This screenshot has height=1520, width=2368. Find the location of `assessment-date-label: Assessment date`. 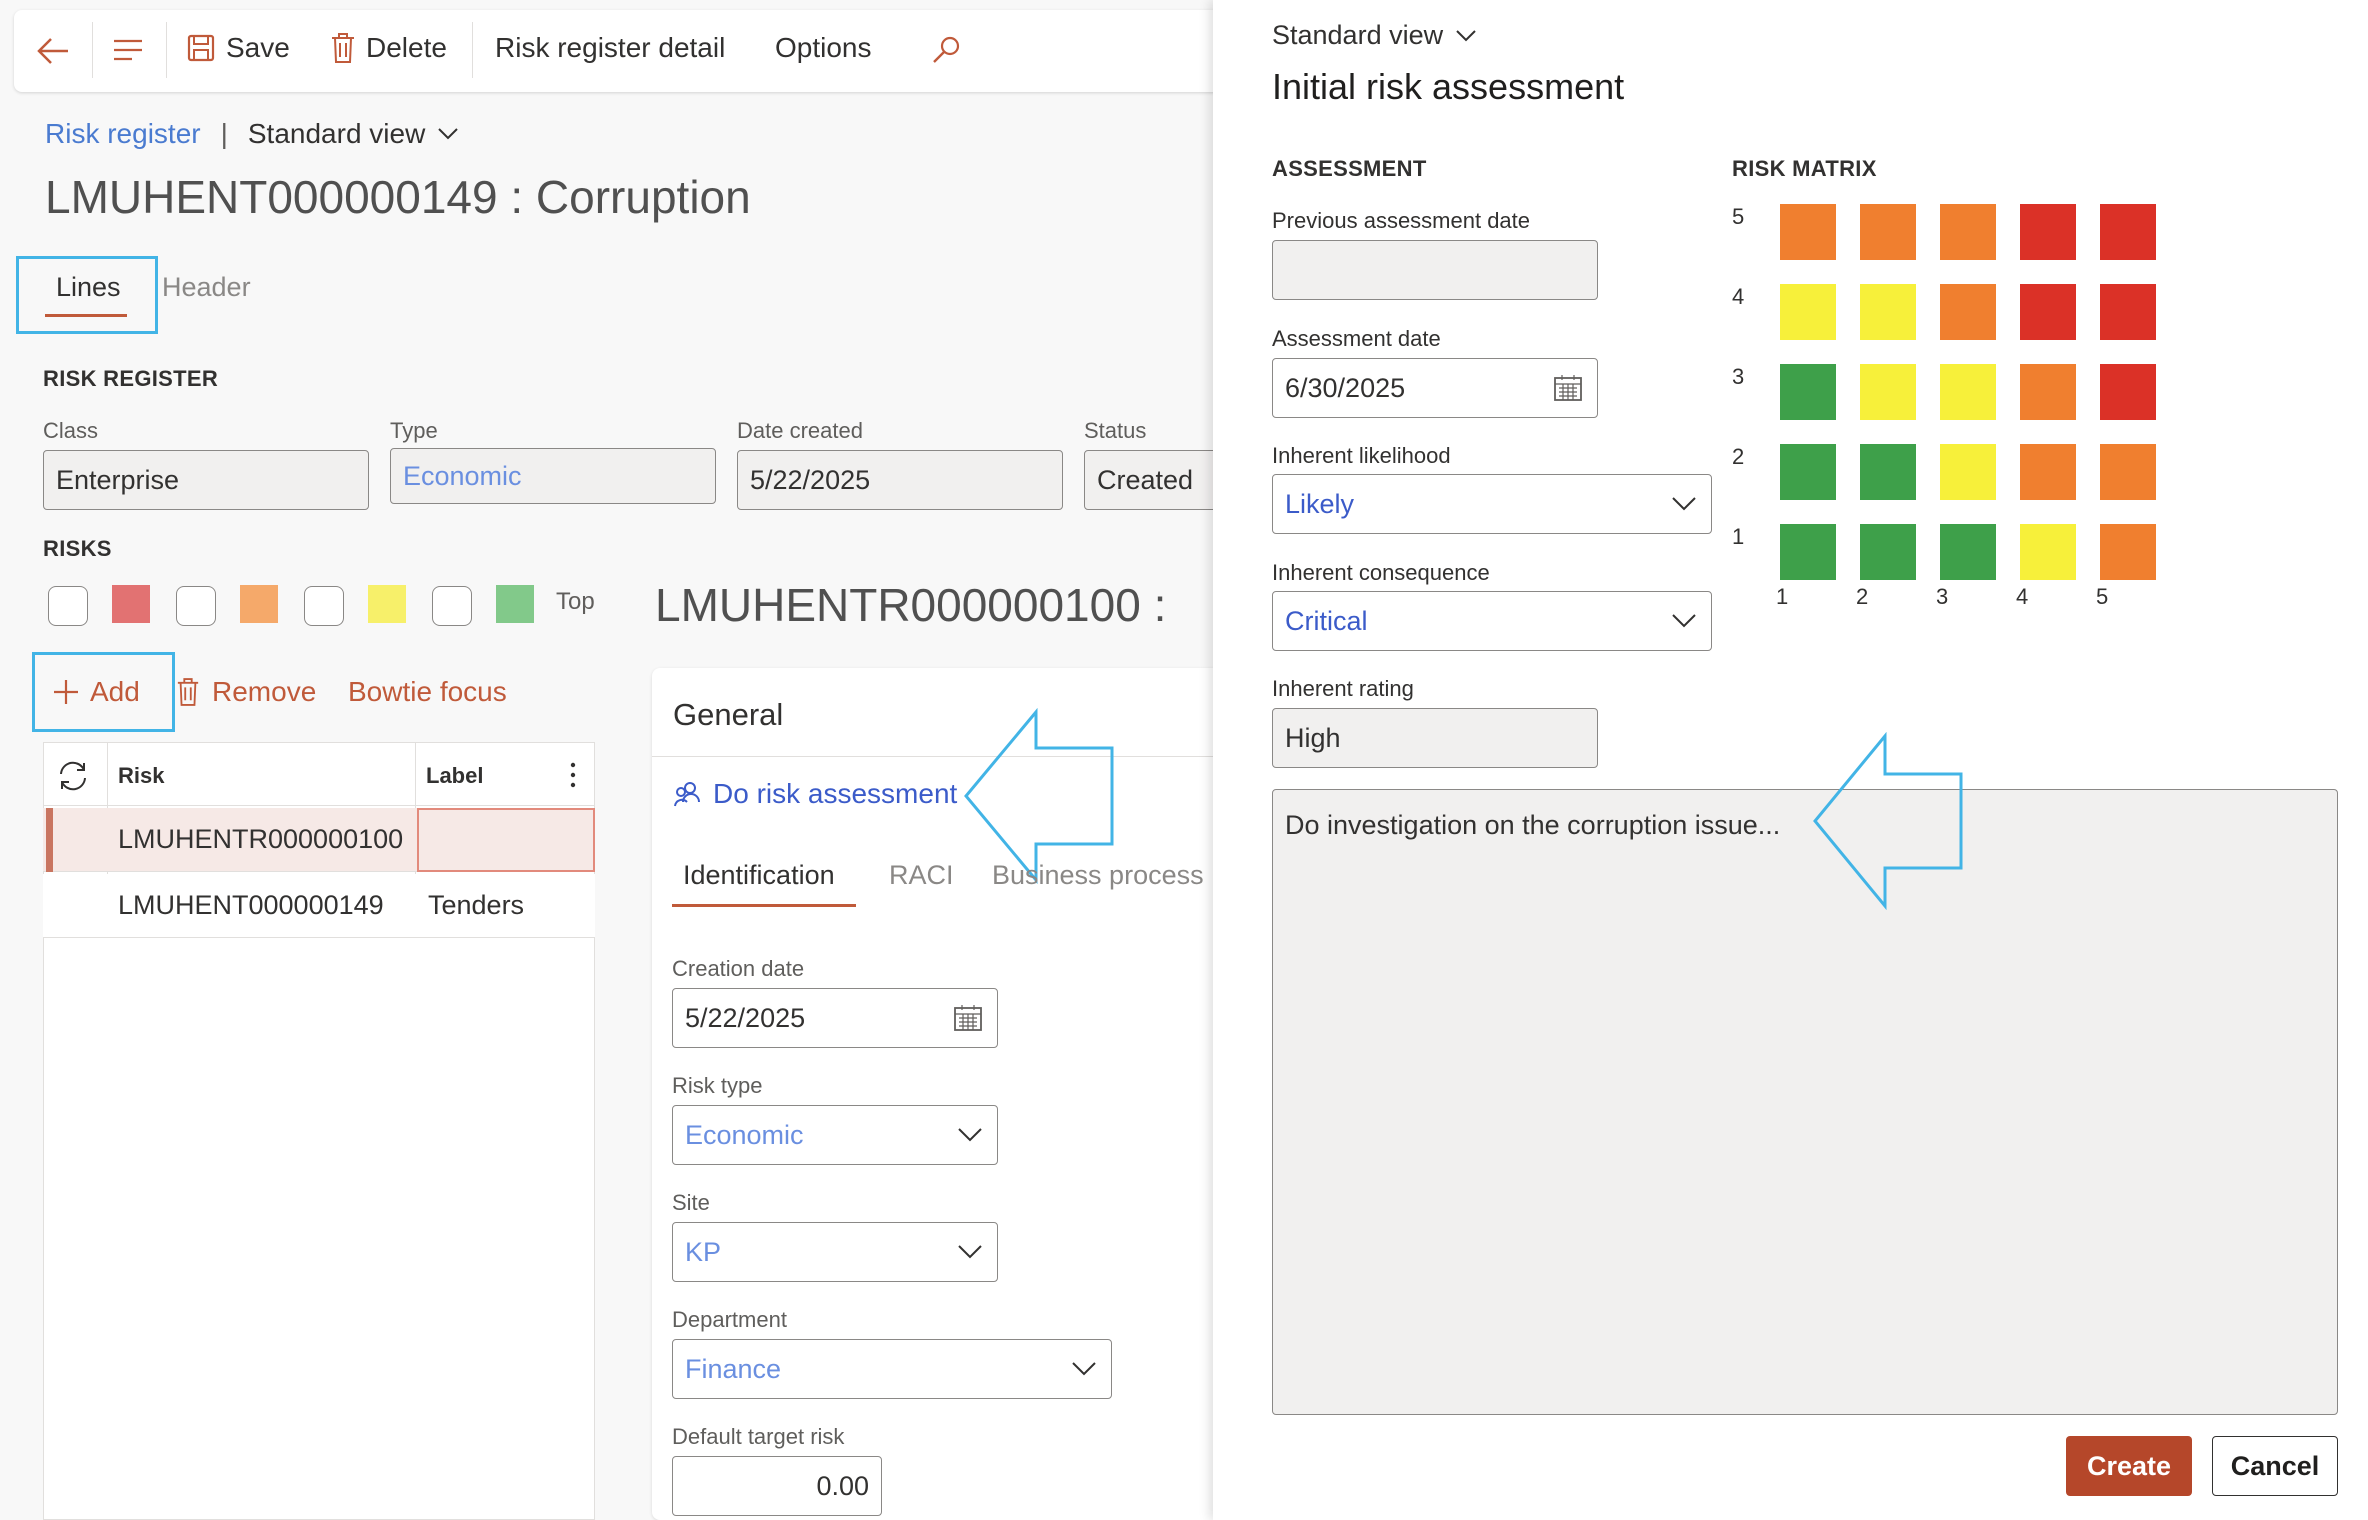

assessment-date-label: Assessment date is located at coordinates (1356, 338).